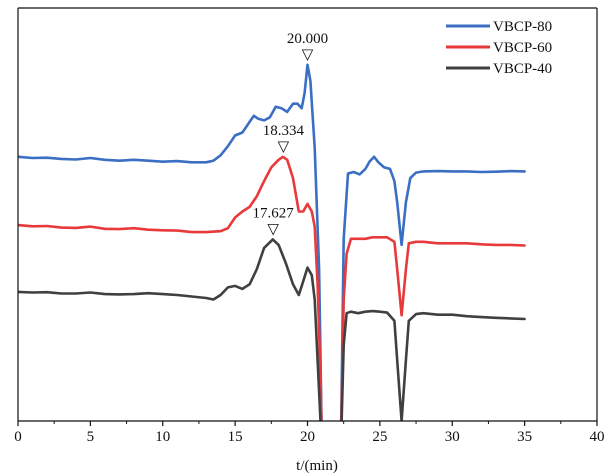 This screenshot has width=609, height=476. Describe the element at coordinates (284, 131) in the screenshot. I see `peak-label: 18.334` at that location.